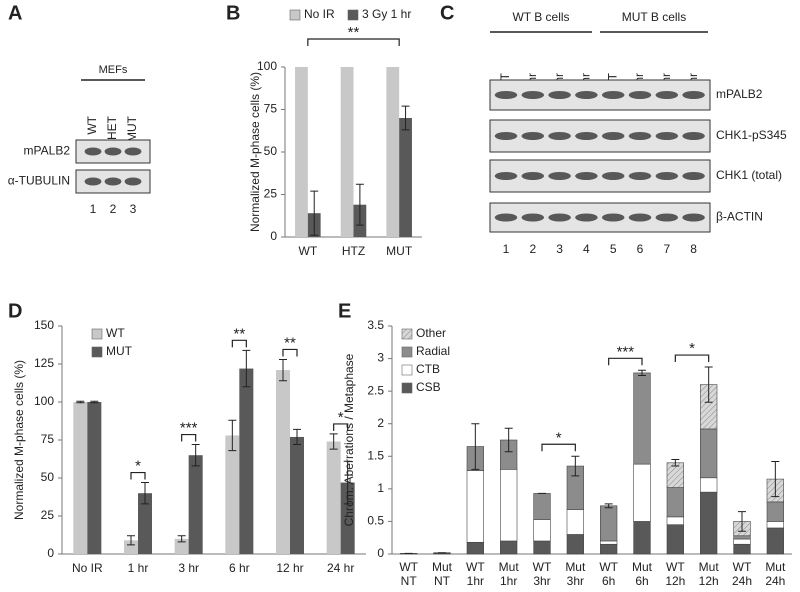 Image resolution: width=800 pixels, height=592 pixels. What do you see at coordinates (613, 249) in the screenshot?
I see `lane-number: 5` at bounding box center [613, 249].